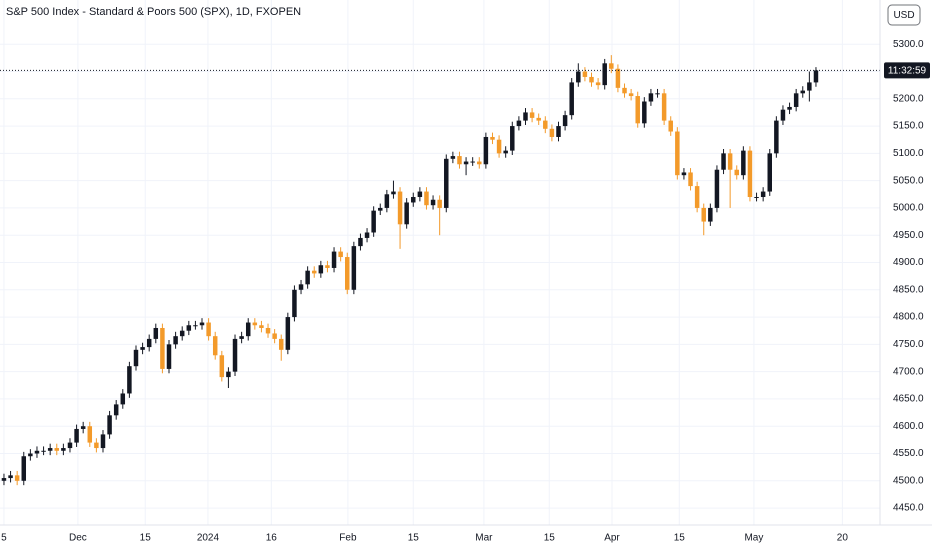  Describe the element at coordinates (348, 538) in the screenshot. I see `x-tick-label: Feb` at that location.